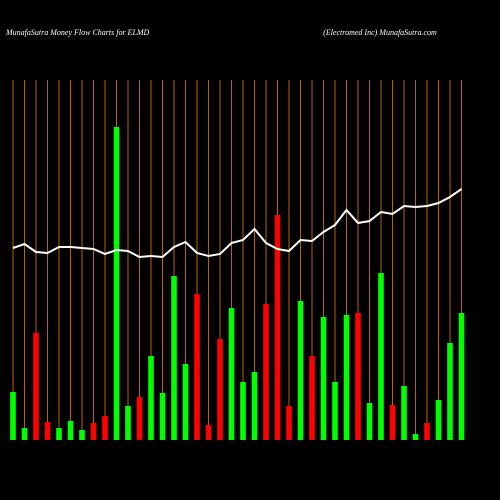 This screenshot has height=500, width=500. What do you see at coordinates (237, 223) in the screenshot?
I see `money-flow-line` at bounding box center [237, 223].